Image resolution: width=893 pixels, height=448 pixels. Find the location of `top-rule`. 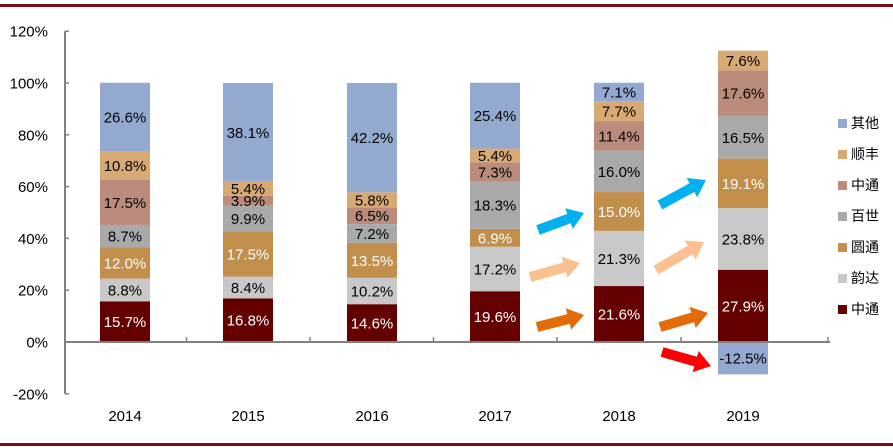

top-rule is located at coordinates (446, 5).